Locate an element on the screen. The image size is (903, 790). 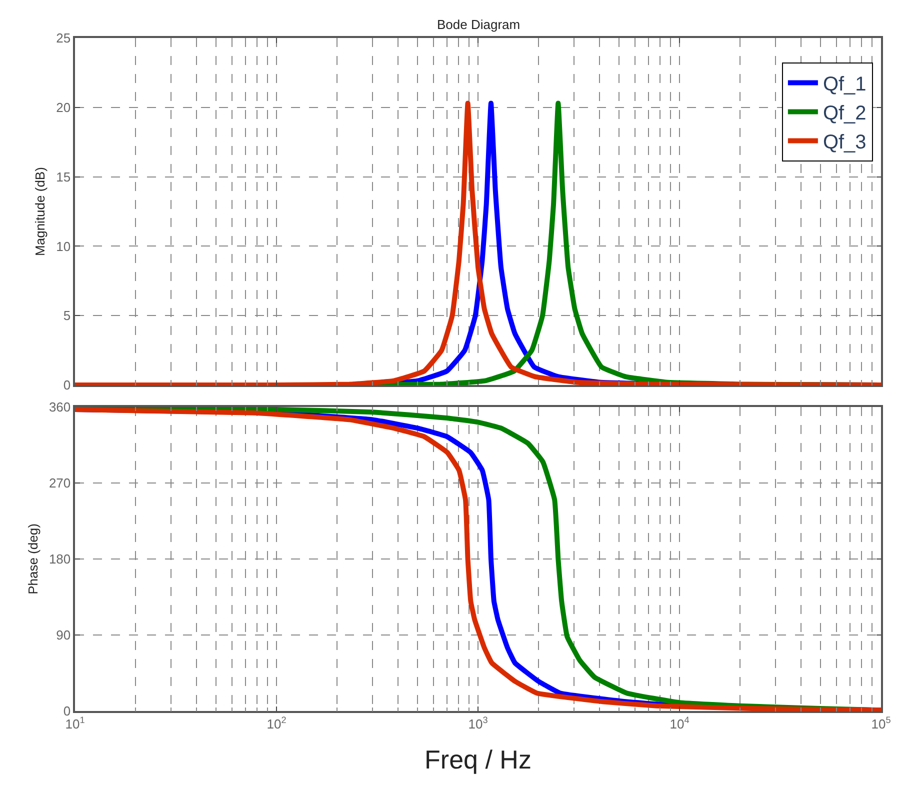
y-tick-label: 0 is located at coordinates (67, 385).